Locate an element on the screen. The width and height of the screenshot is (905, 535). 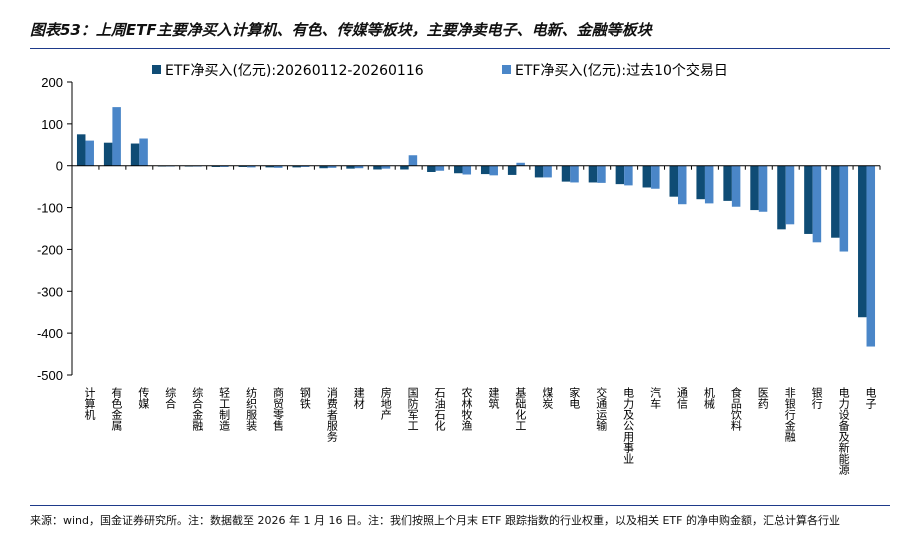
category-label: 消费者服务 is located at coordinates (331, 414).